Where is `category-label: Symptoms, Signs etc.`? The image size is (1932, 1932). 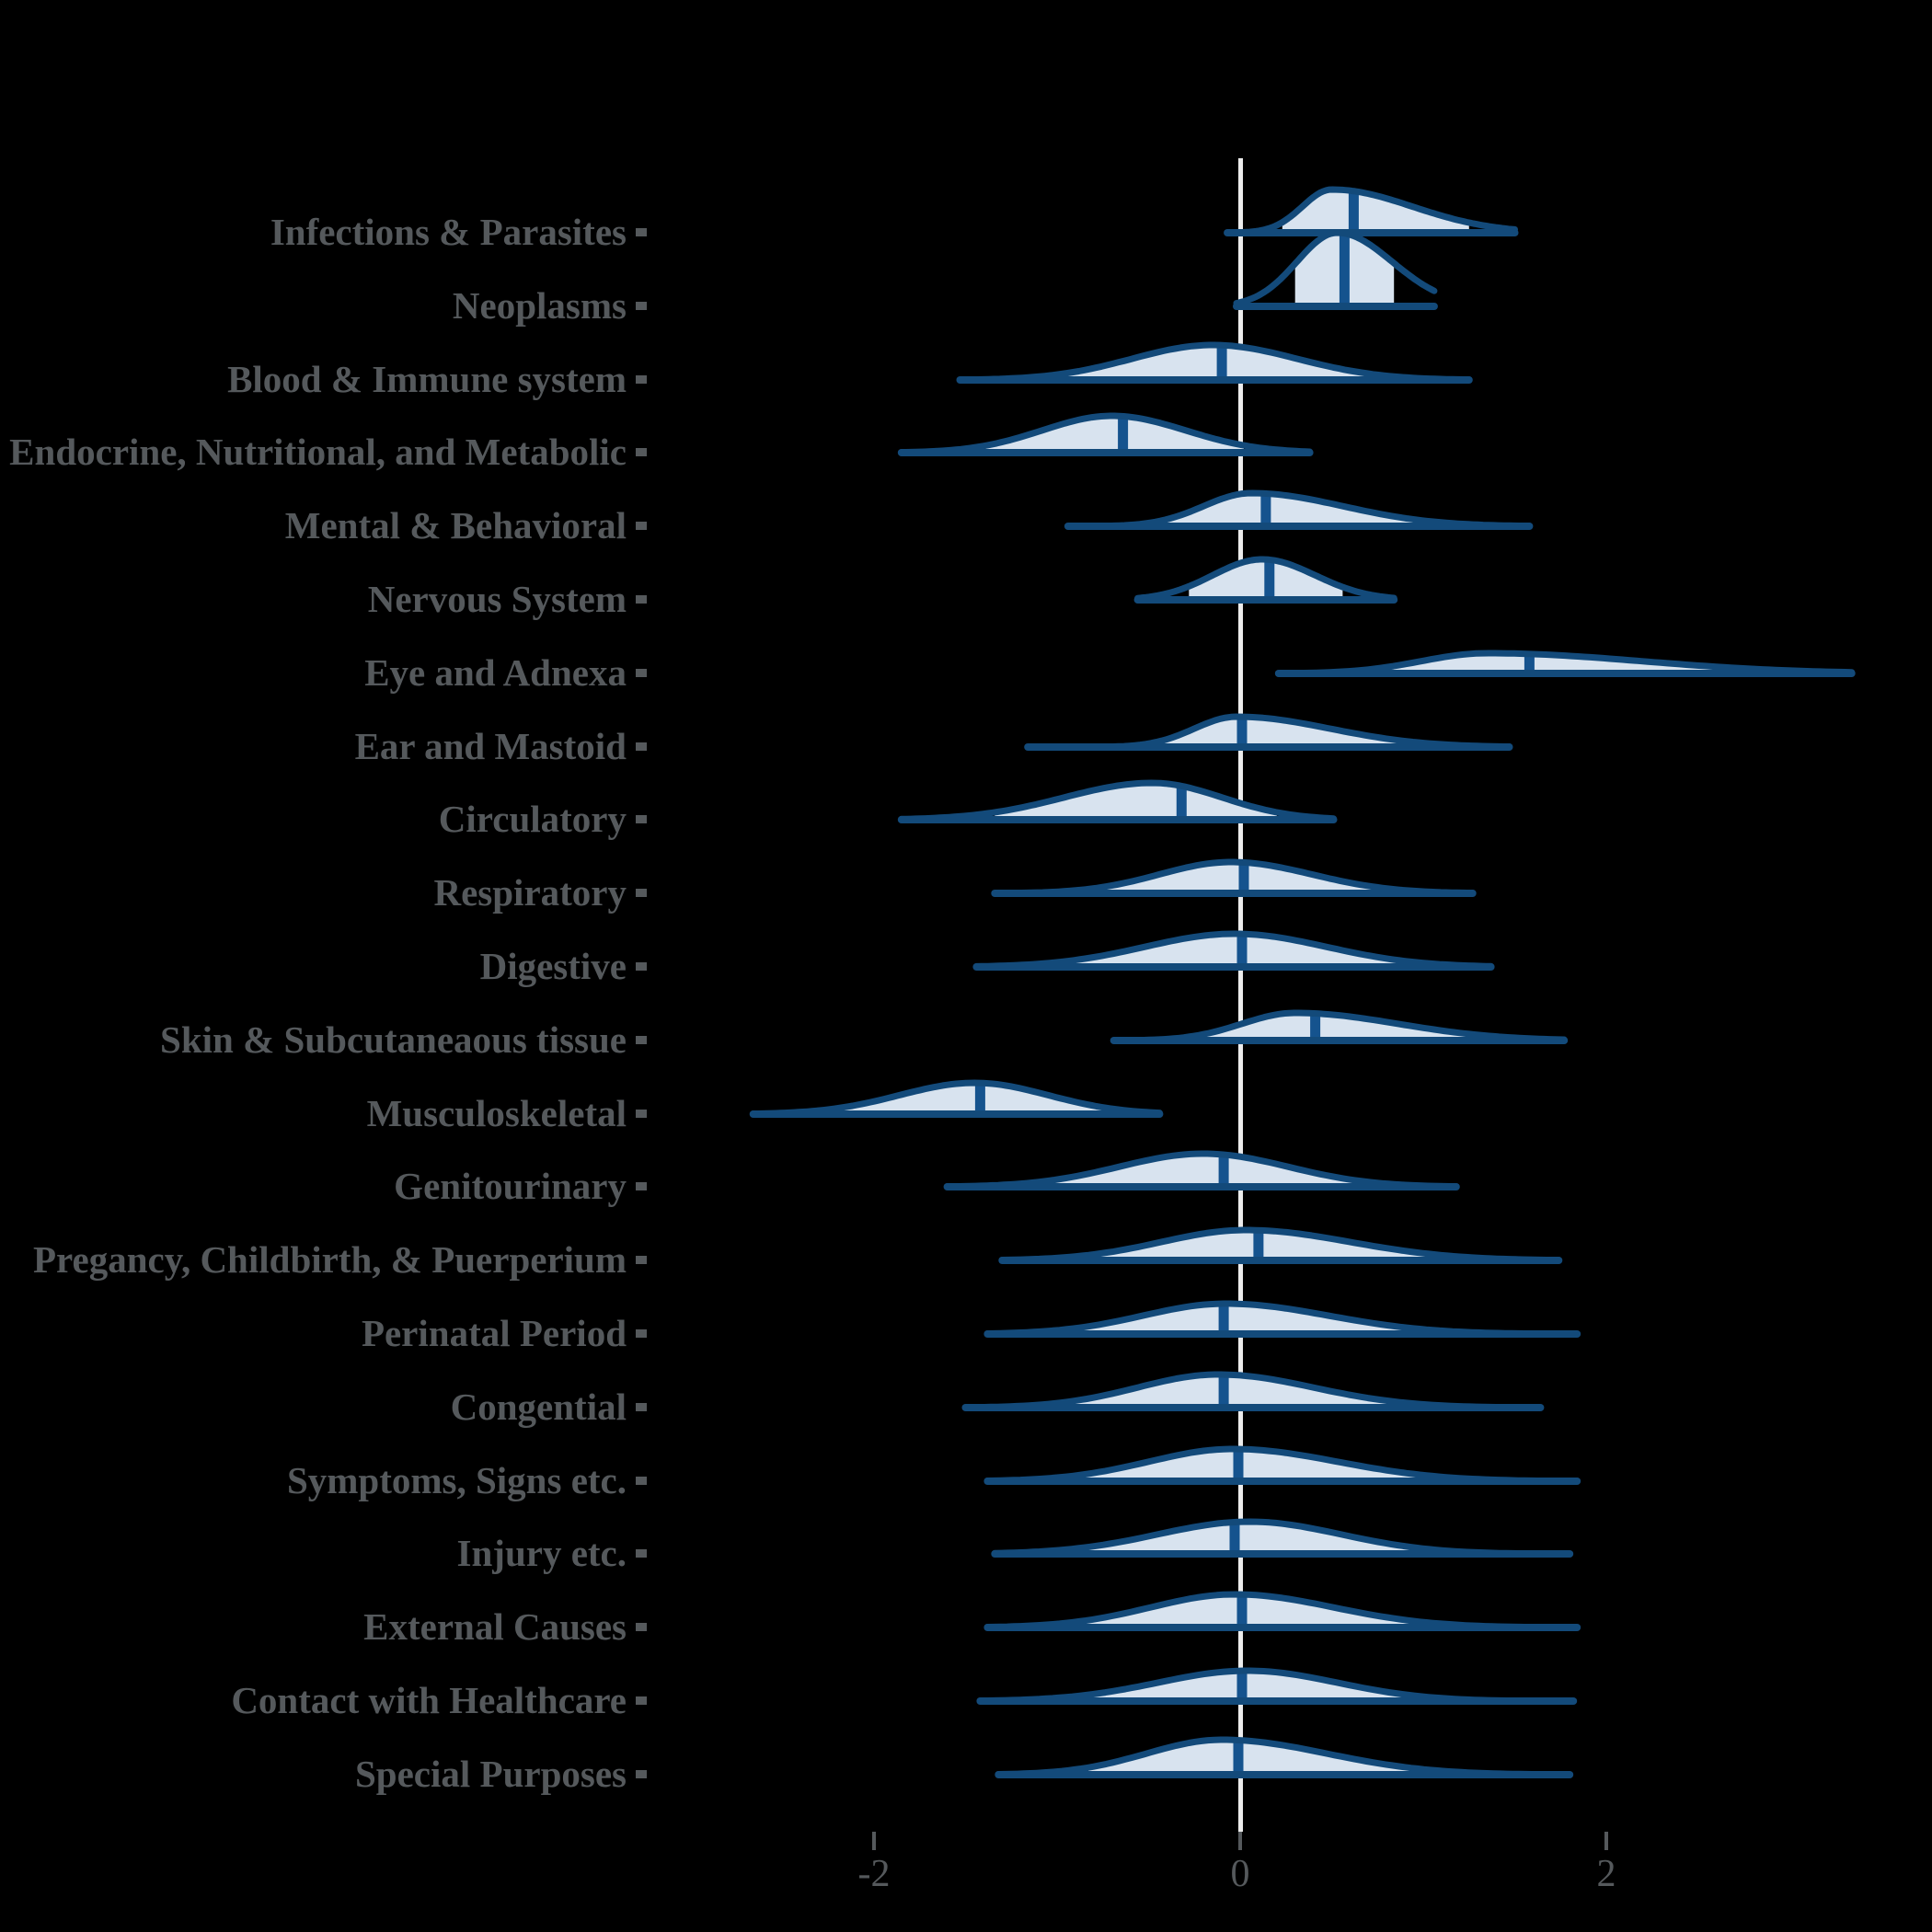
category-label: Symptoms, Signs etc. is located at coordinates (456, 1479).